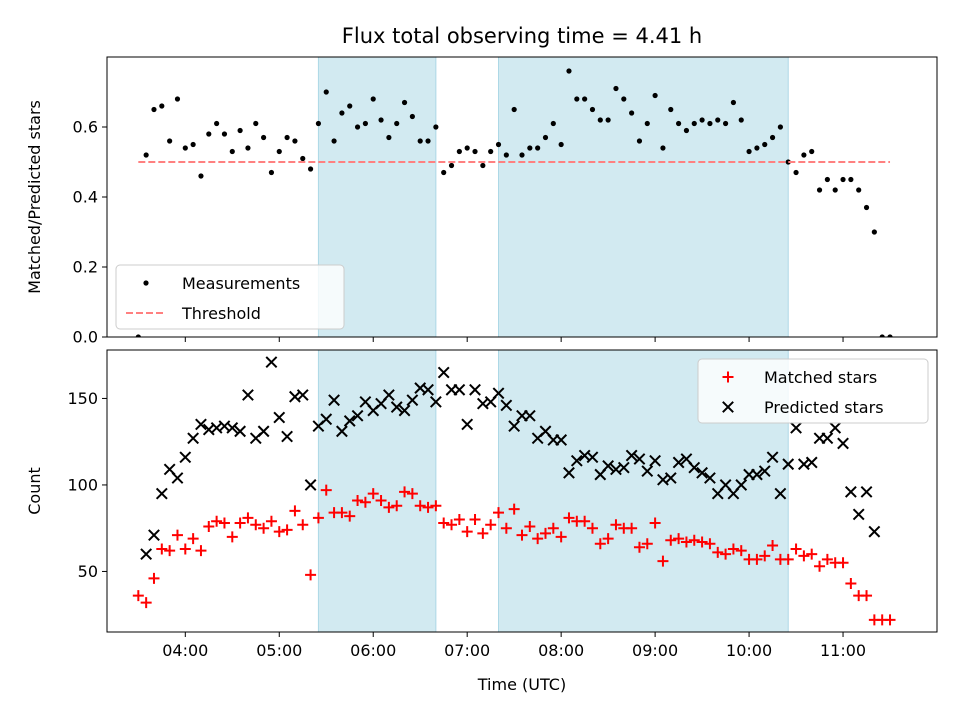  I want to click on legend-handle, so click(728, 377).